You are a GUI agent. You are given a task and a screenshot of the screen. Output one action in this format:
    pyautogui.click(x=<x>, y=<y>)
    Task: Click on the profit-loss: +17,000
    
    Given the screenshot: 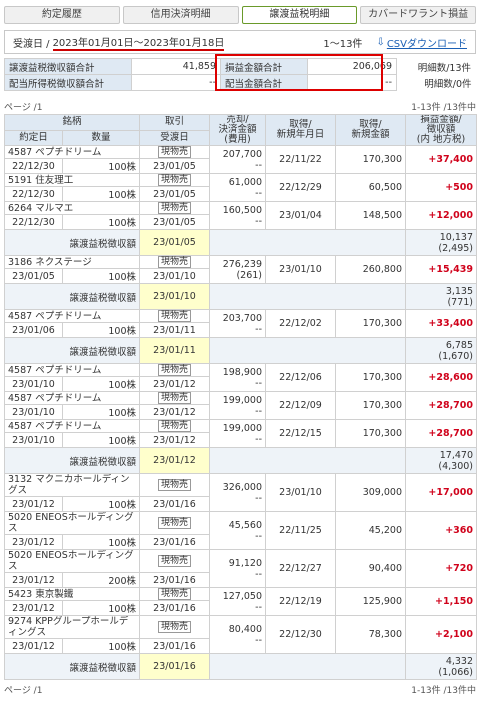 What is the action you would take?
    pyautogui.click(x=441, y=492)
    